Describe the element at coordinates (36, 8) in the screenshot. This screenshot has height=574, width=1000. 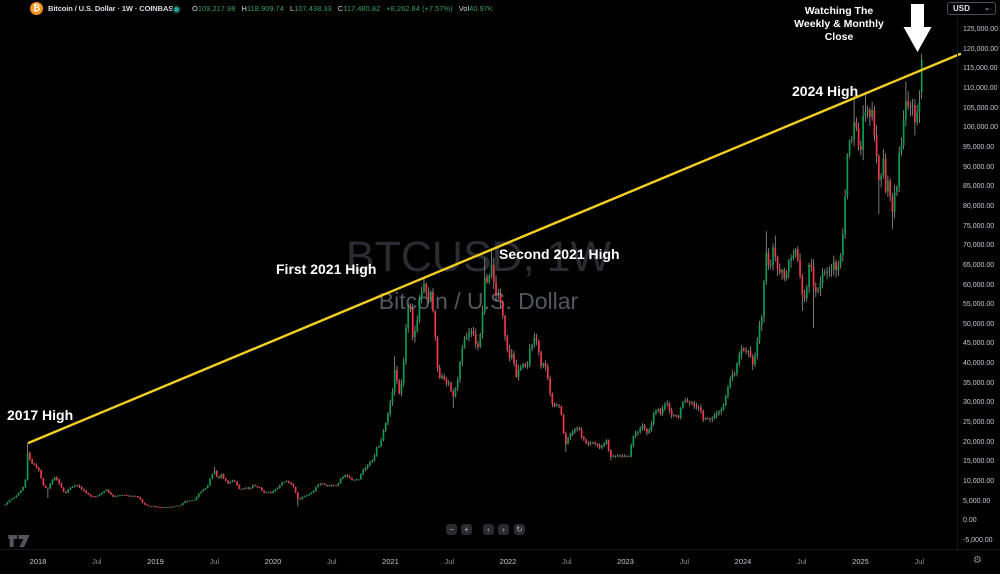
I see `bitcoin-icon: ₿` at that location.